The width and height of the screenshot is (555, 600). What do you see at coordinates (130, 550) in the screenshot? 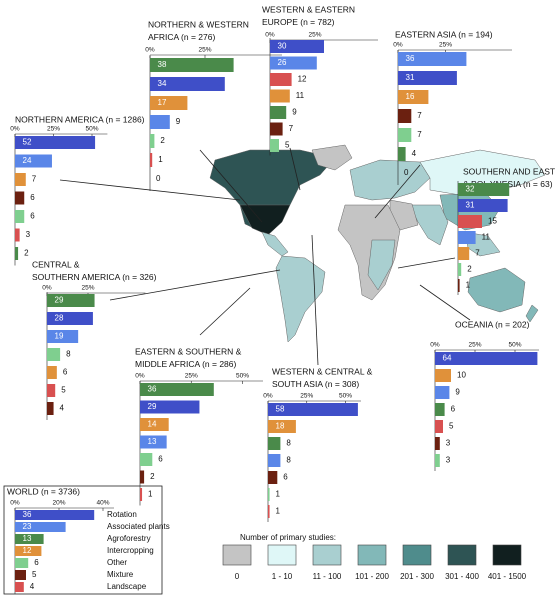
I see `category-label: Intercropping` at bounding box center [130, 550].